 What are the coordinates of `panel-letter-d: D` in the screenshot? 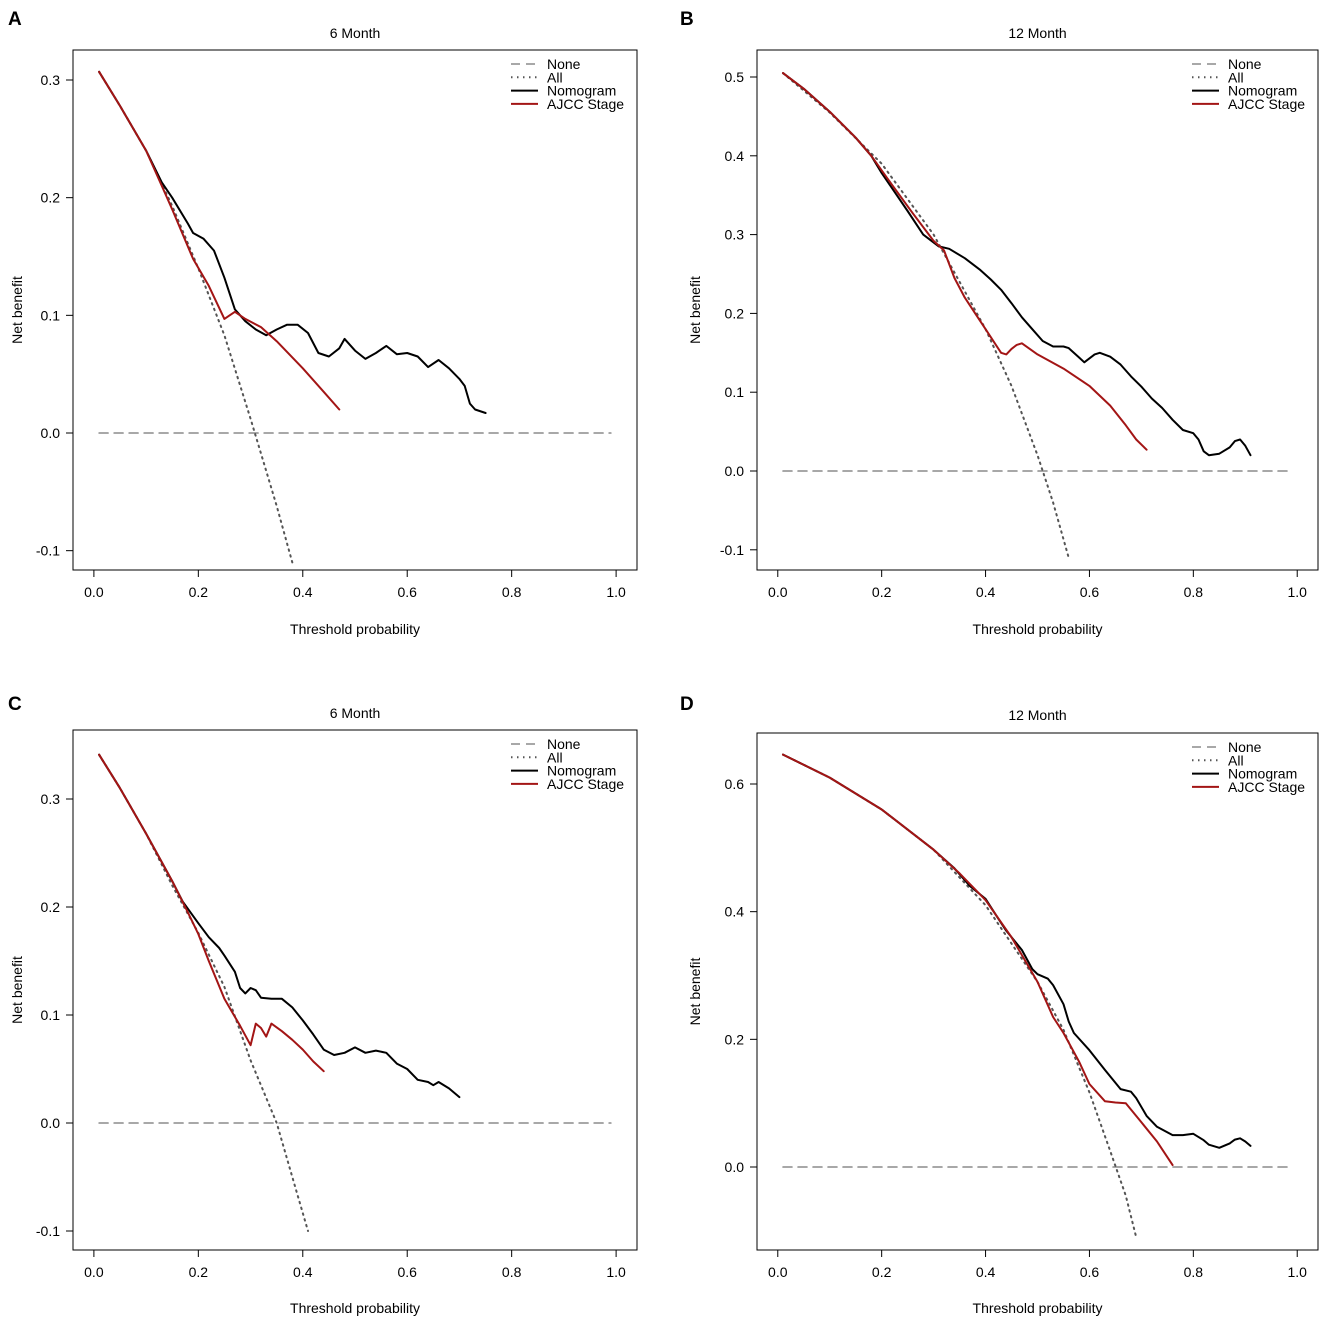 It's located at (687, 704).